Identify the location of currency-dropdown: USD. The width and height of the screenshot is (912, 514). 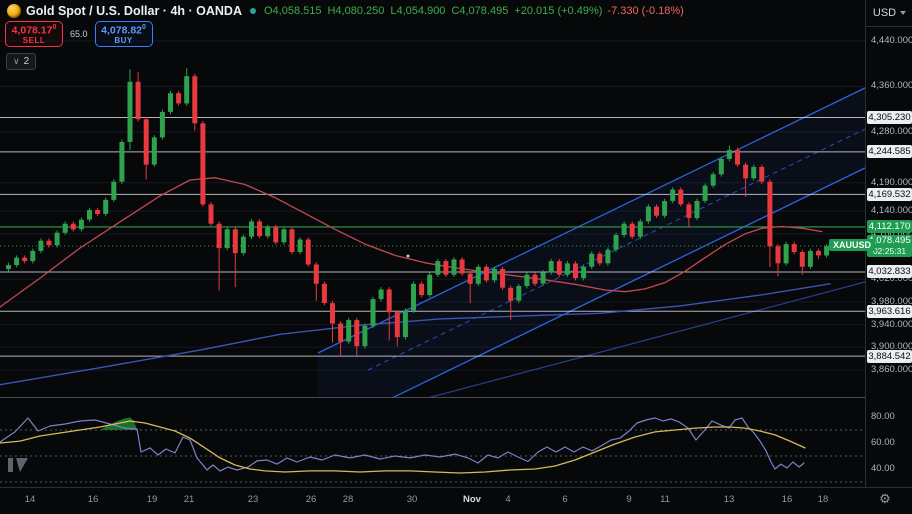
(888, 13).